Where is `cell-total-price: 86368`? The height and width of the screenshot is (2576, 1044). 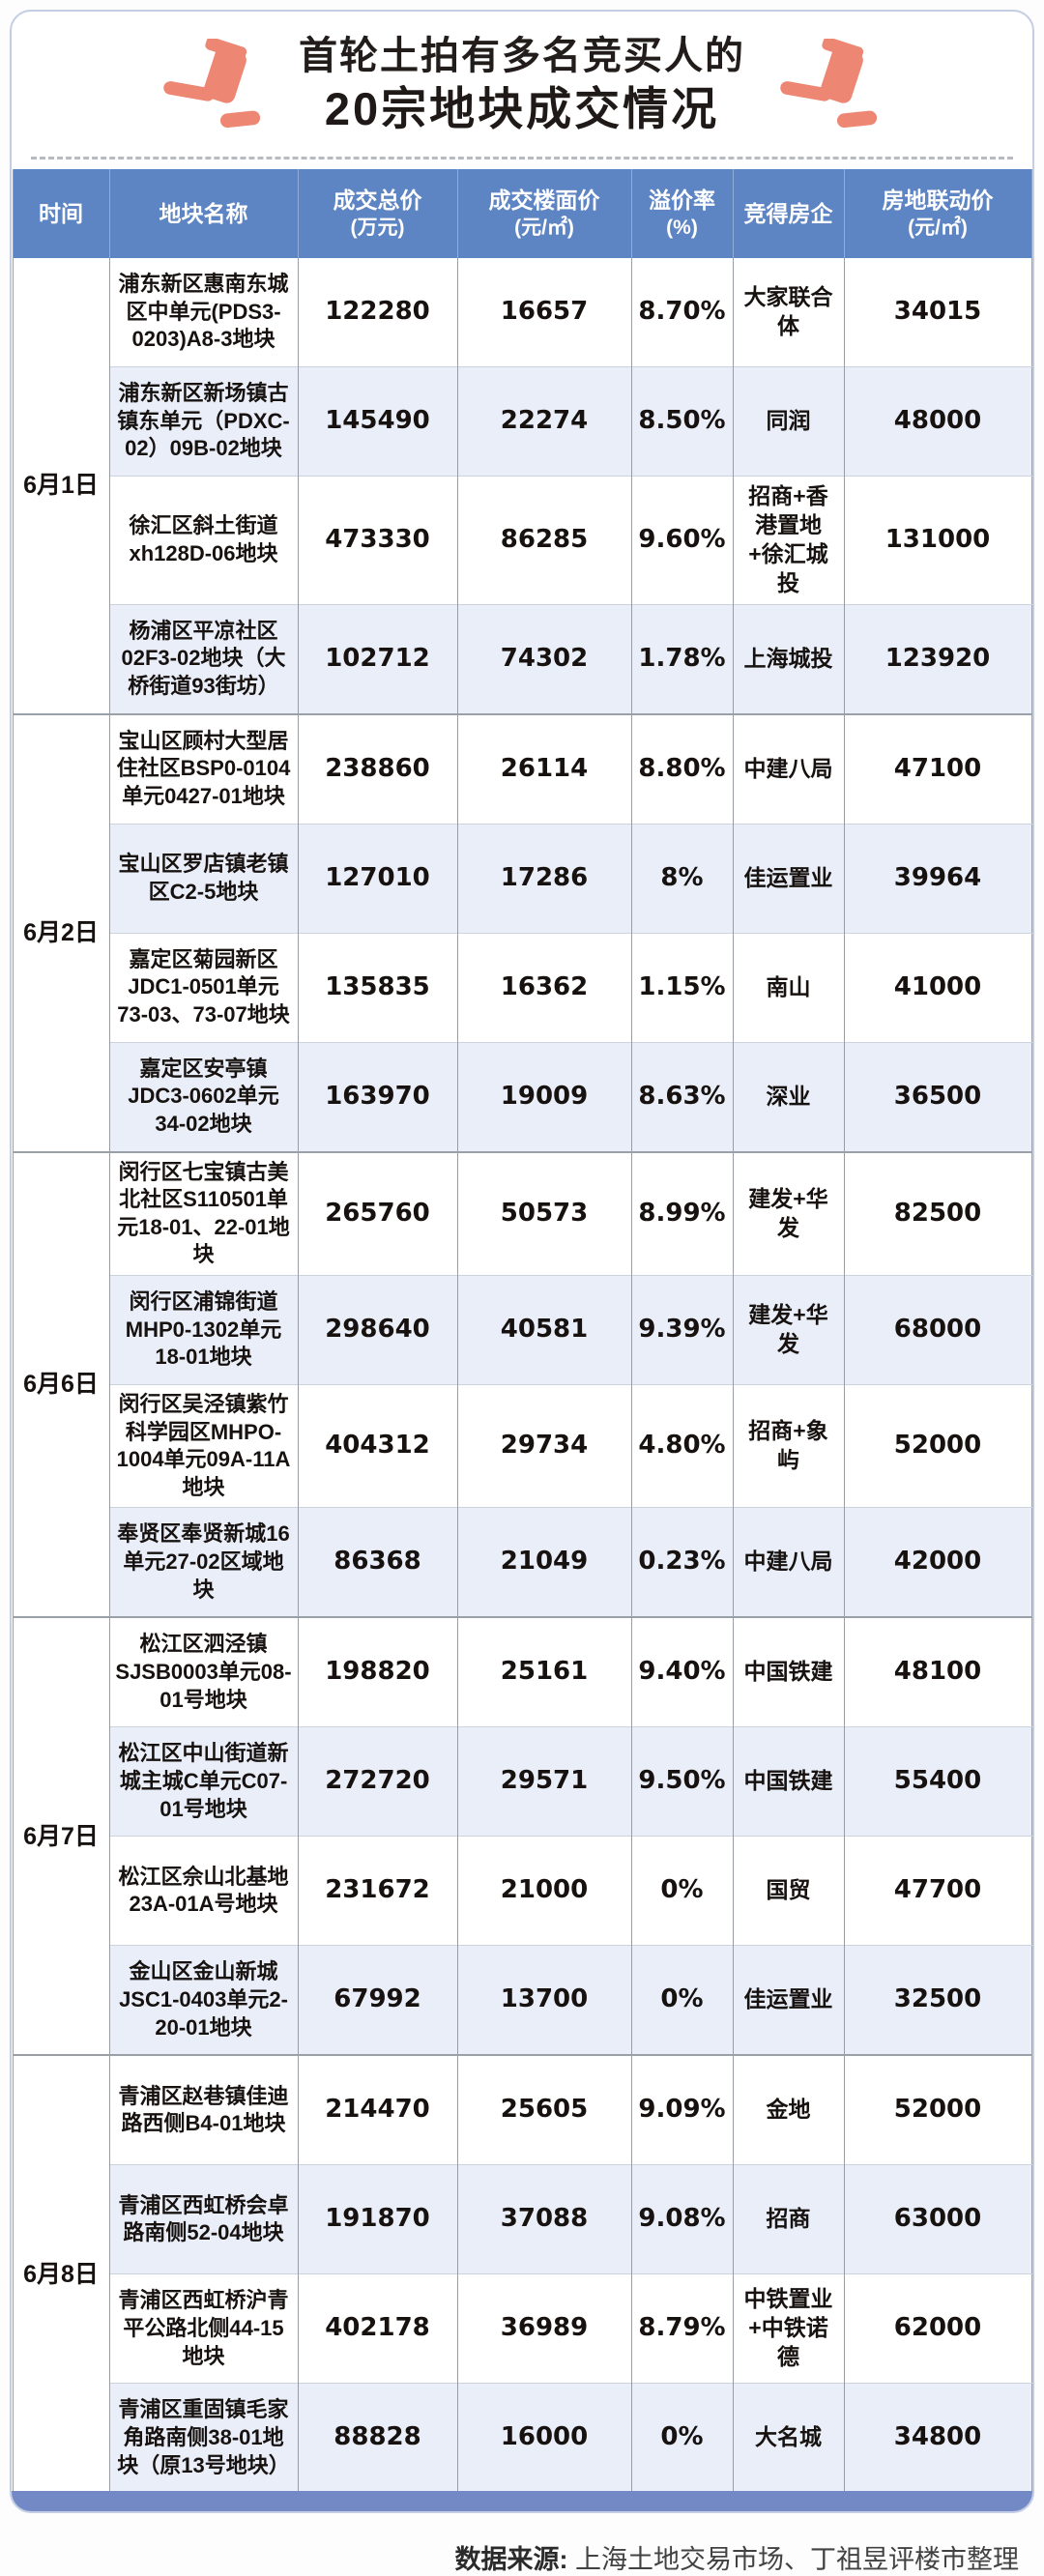 cell-total-price: 86368 is located at coordinates (378, 1562).